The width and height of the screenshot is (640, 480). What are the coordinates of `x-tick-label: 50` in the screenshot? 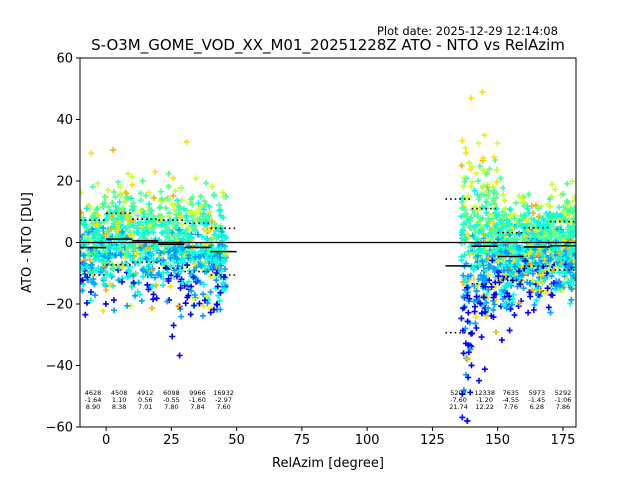 It's located at (236, 440).